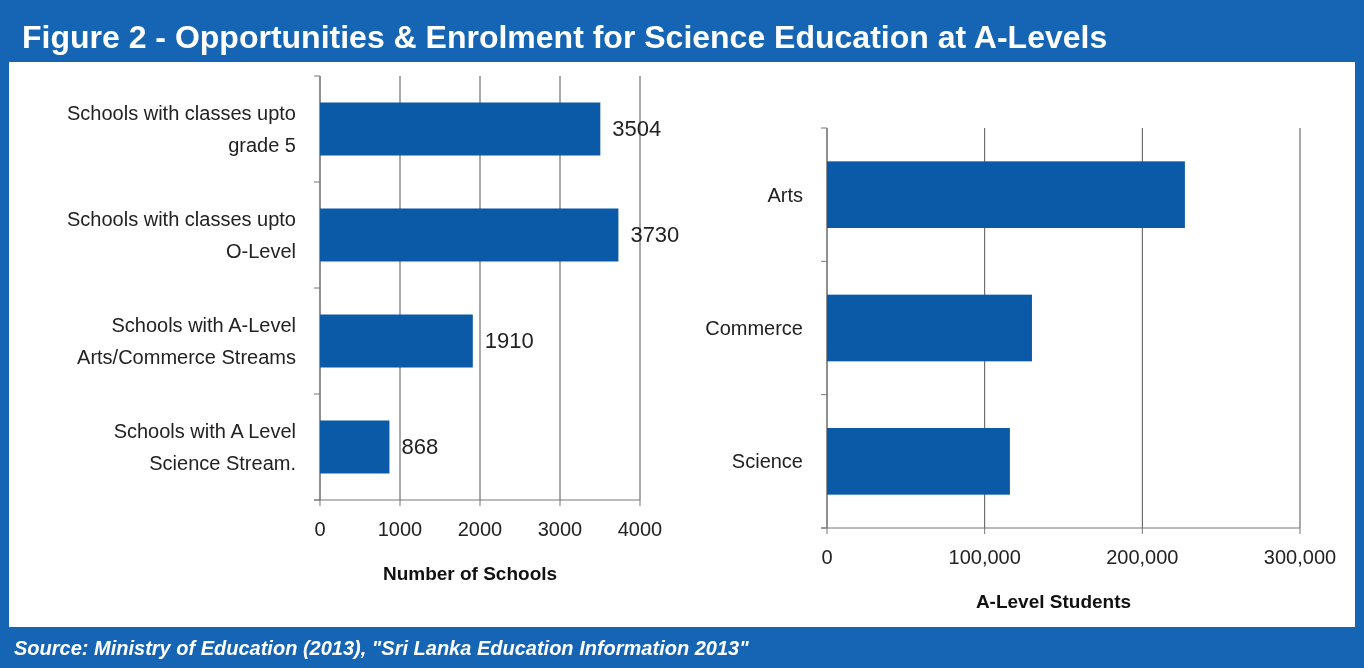 The image size is (1364, 668). What do you see at coordinates (565, 37) in the screenshot?
I see `chart-title: Figure 2 - Opportunities & Enrolment for Science Education at A-Levels` at bounding box center [565, 37].